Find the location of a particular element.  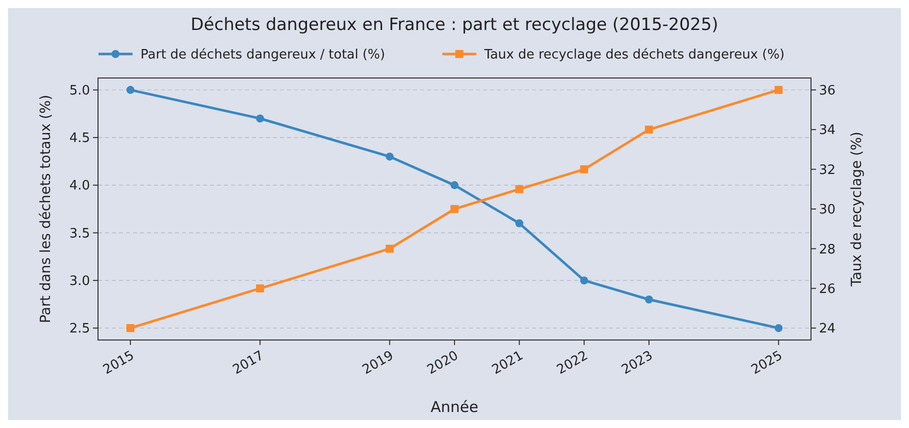

y-tick-label: 3.5 is located at coordinates (79, 234).